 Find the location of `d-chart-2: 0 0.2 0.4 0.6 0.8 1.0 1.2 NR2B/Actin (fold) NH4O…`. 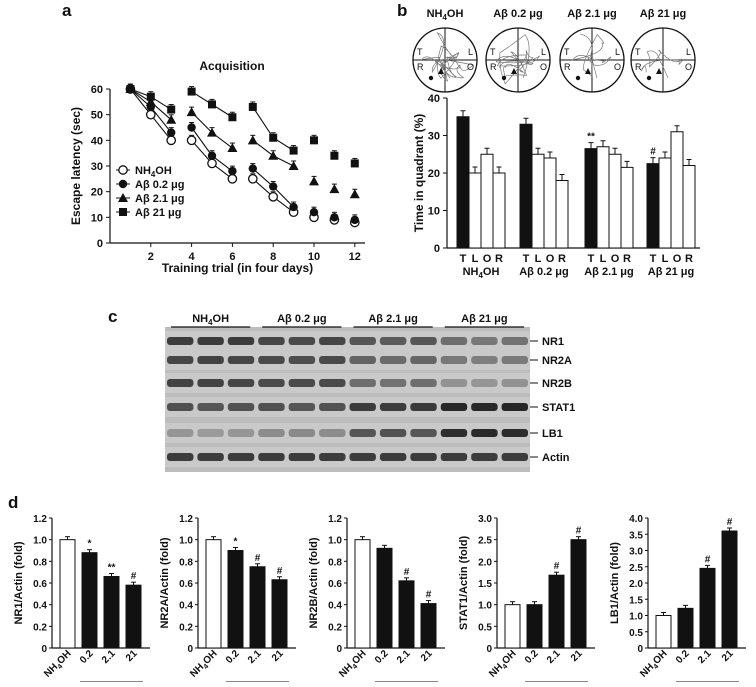

d-chart-2: 0 0.2 0.4 0.6 0.8 1.0 1.2 NR2B/Actin (fold) NH4O… is located at coordinates (376, 600).